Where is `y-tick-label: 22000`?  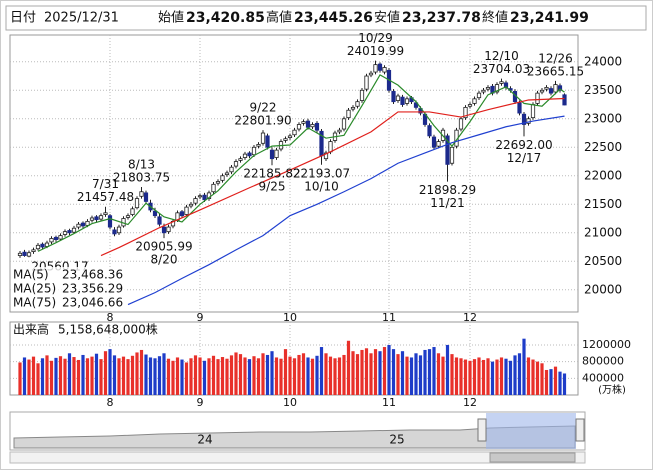
y-tick-label: 22000 is located at coordinates (603, 175).